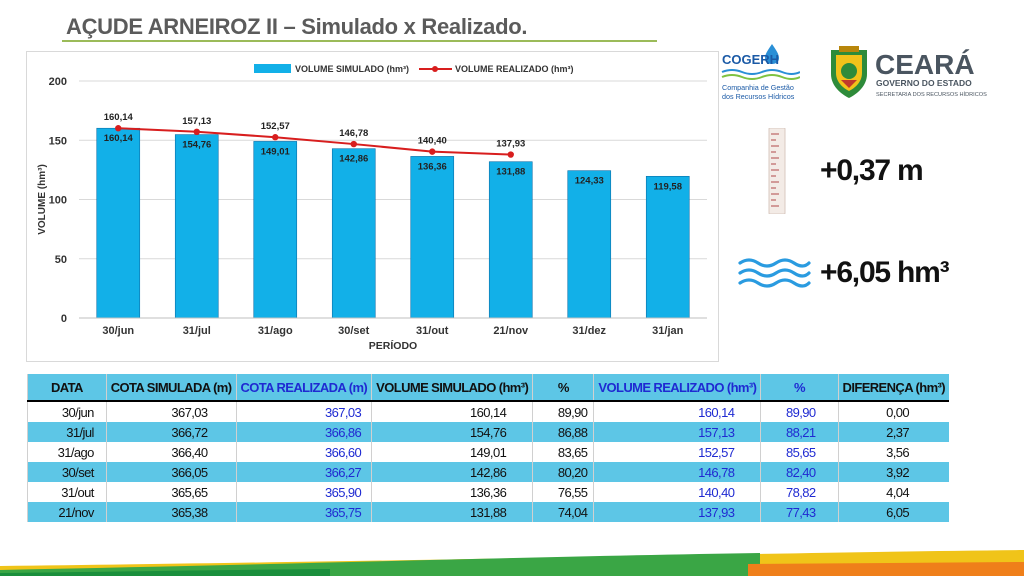  What do you see at coordinates (799, 472) in the screenshot?
I see `cell-pct-realizado: 82,40` at bounding box center [799, 472].